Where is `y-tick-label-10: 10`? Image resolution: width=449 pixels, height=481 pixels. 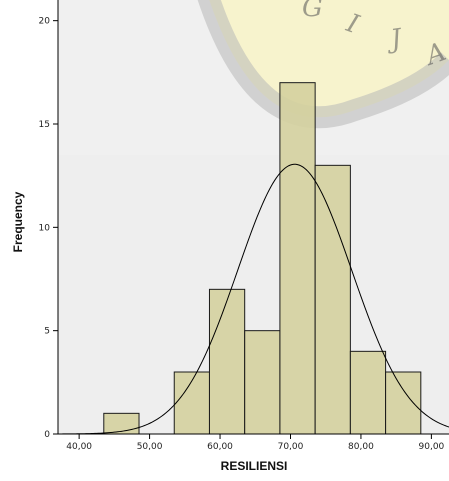
y-tick-label-10: 10 is located at coordinates (45, 228).